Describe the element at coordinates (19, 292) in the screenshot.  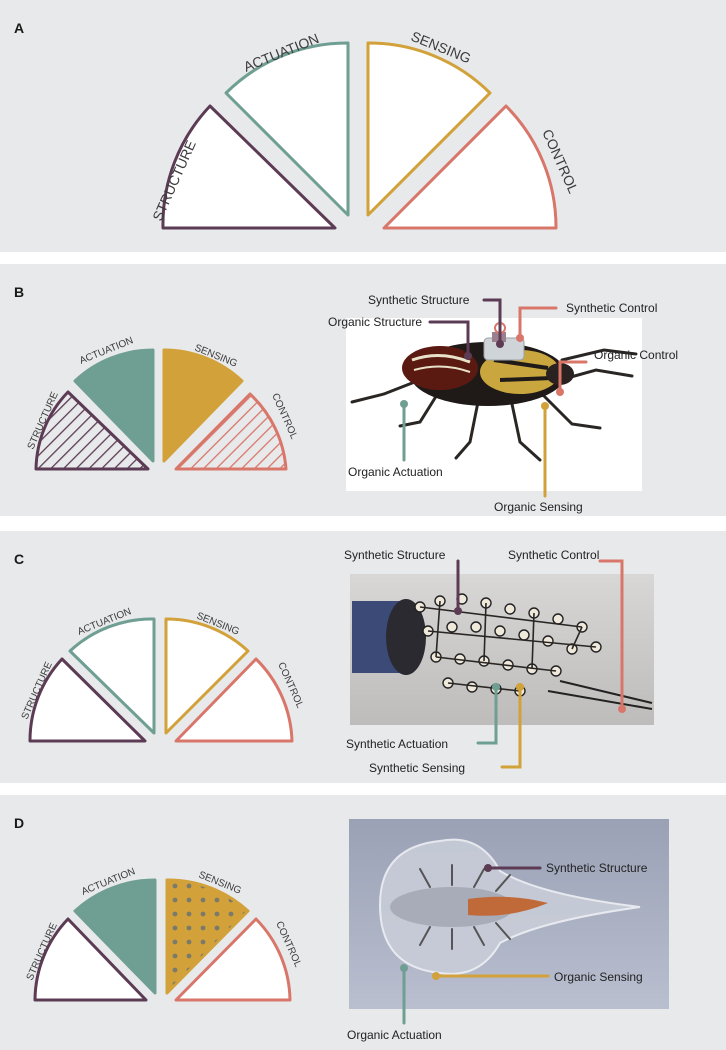
I see `panel-label: B` at that location.